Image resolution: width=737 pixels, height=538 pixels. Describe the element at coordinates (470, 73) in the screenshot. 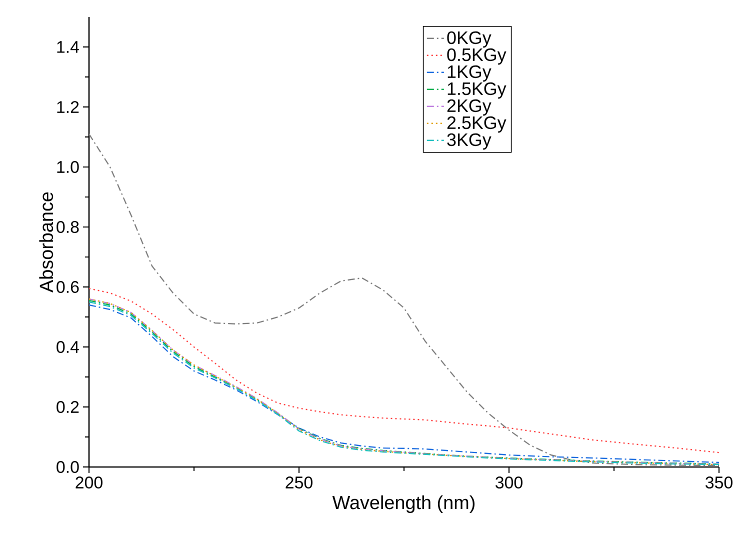

I see `legend-label: 1KGy` at that location.